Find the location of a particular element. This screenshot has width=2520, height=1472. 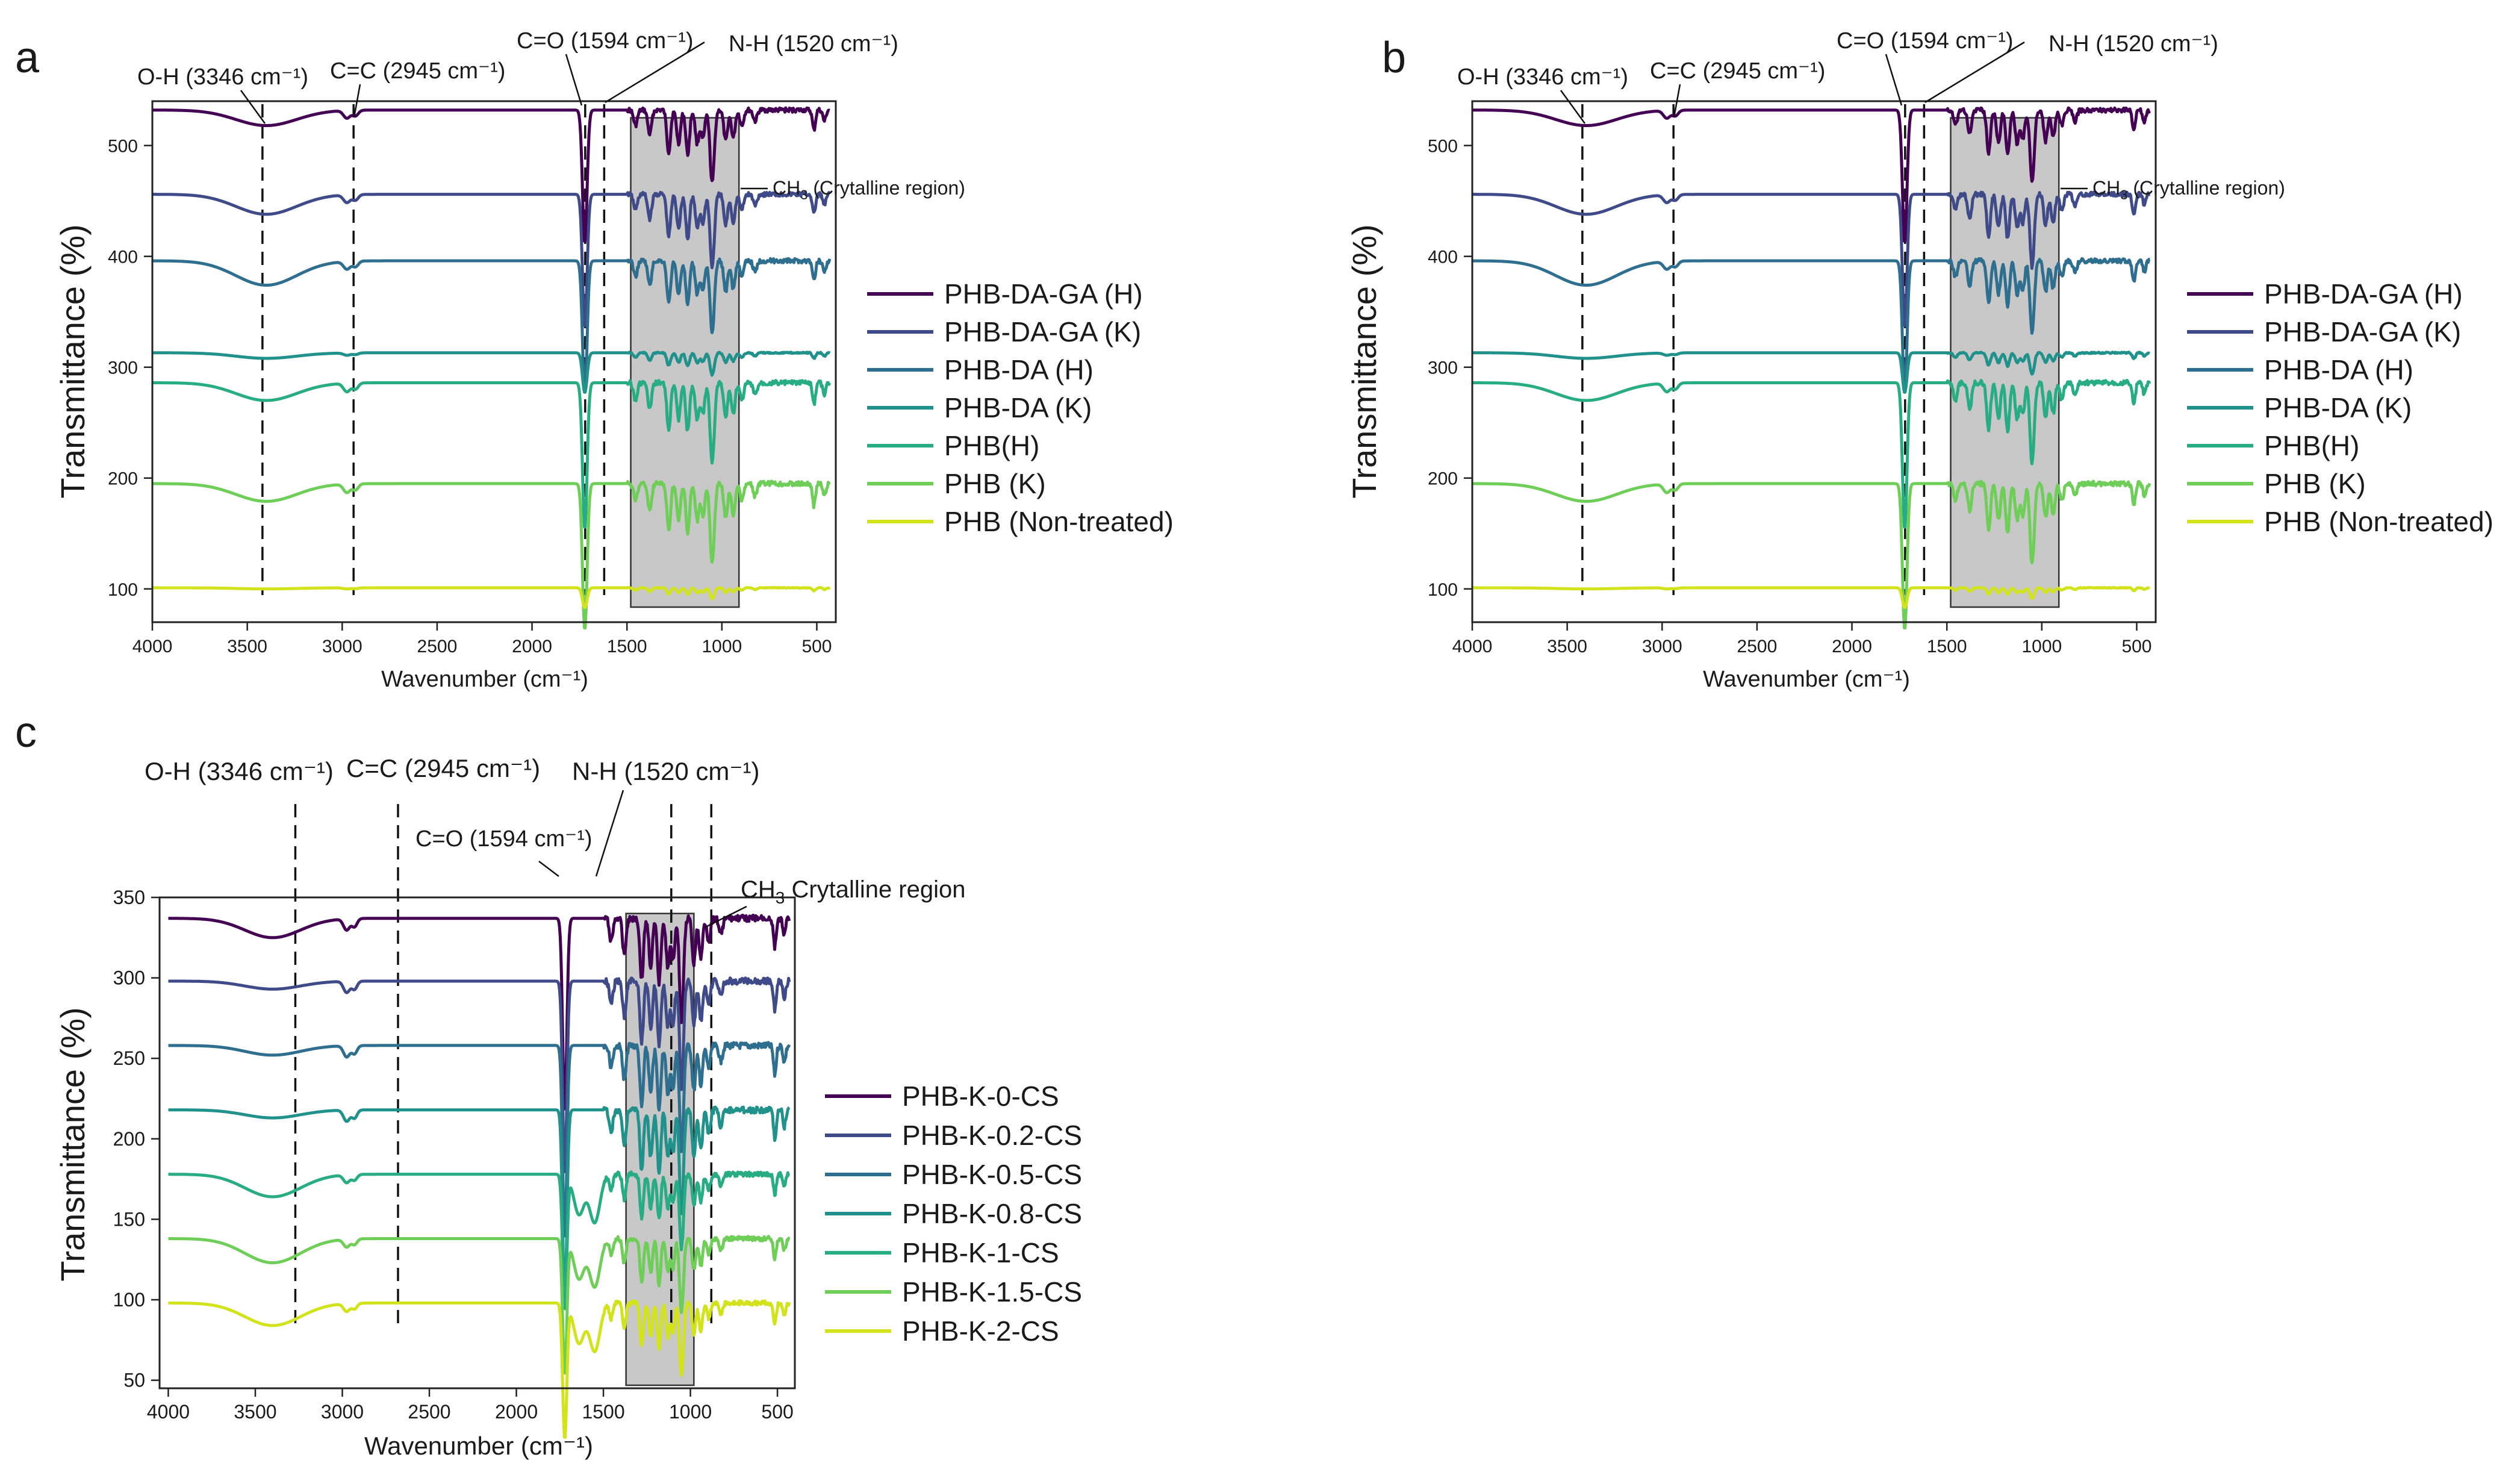

panel-b-ch3-sub: 3 is located at coordinates (2123, 194).